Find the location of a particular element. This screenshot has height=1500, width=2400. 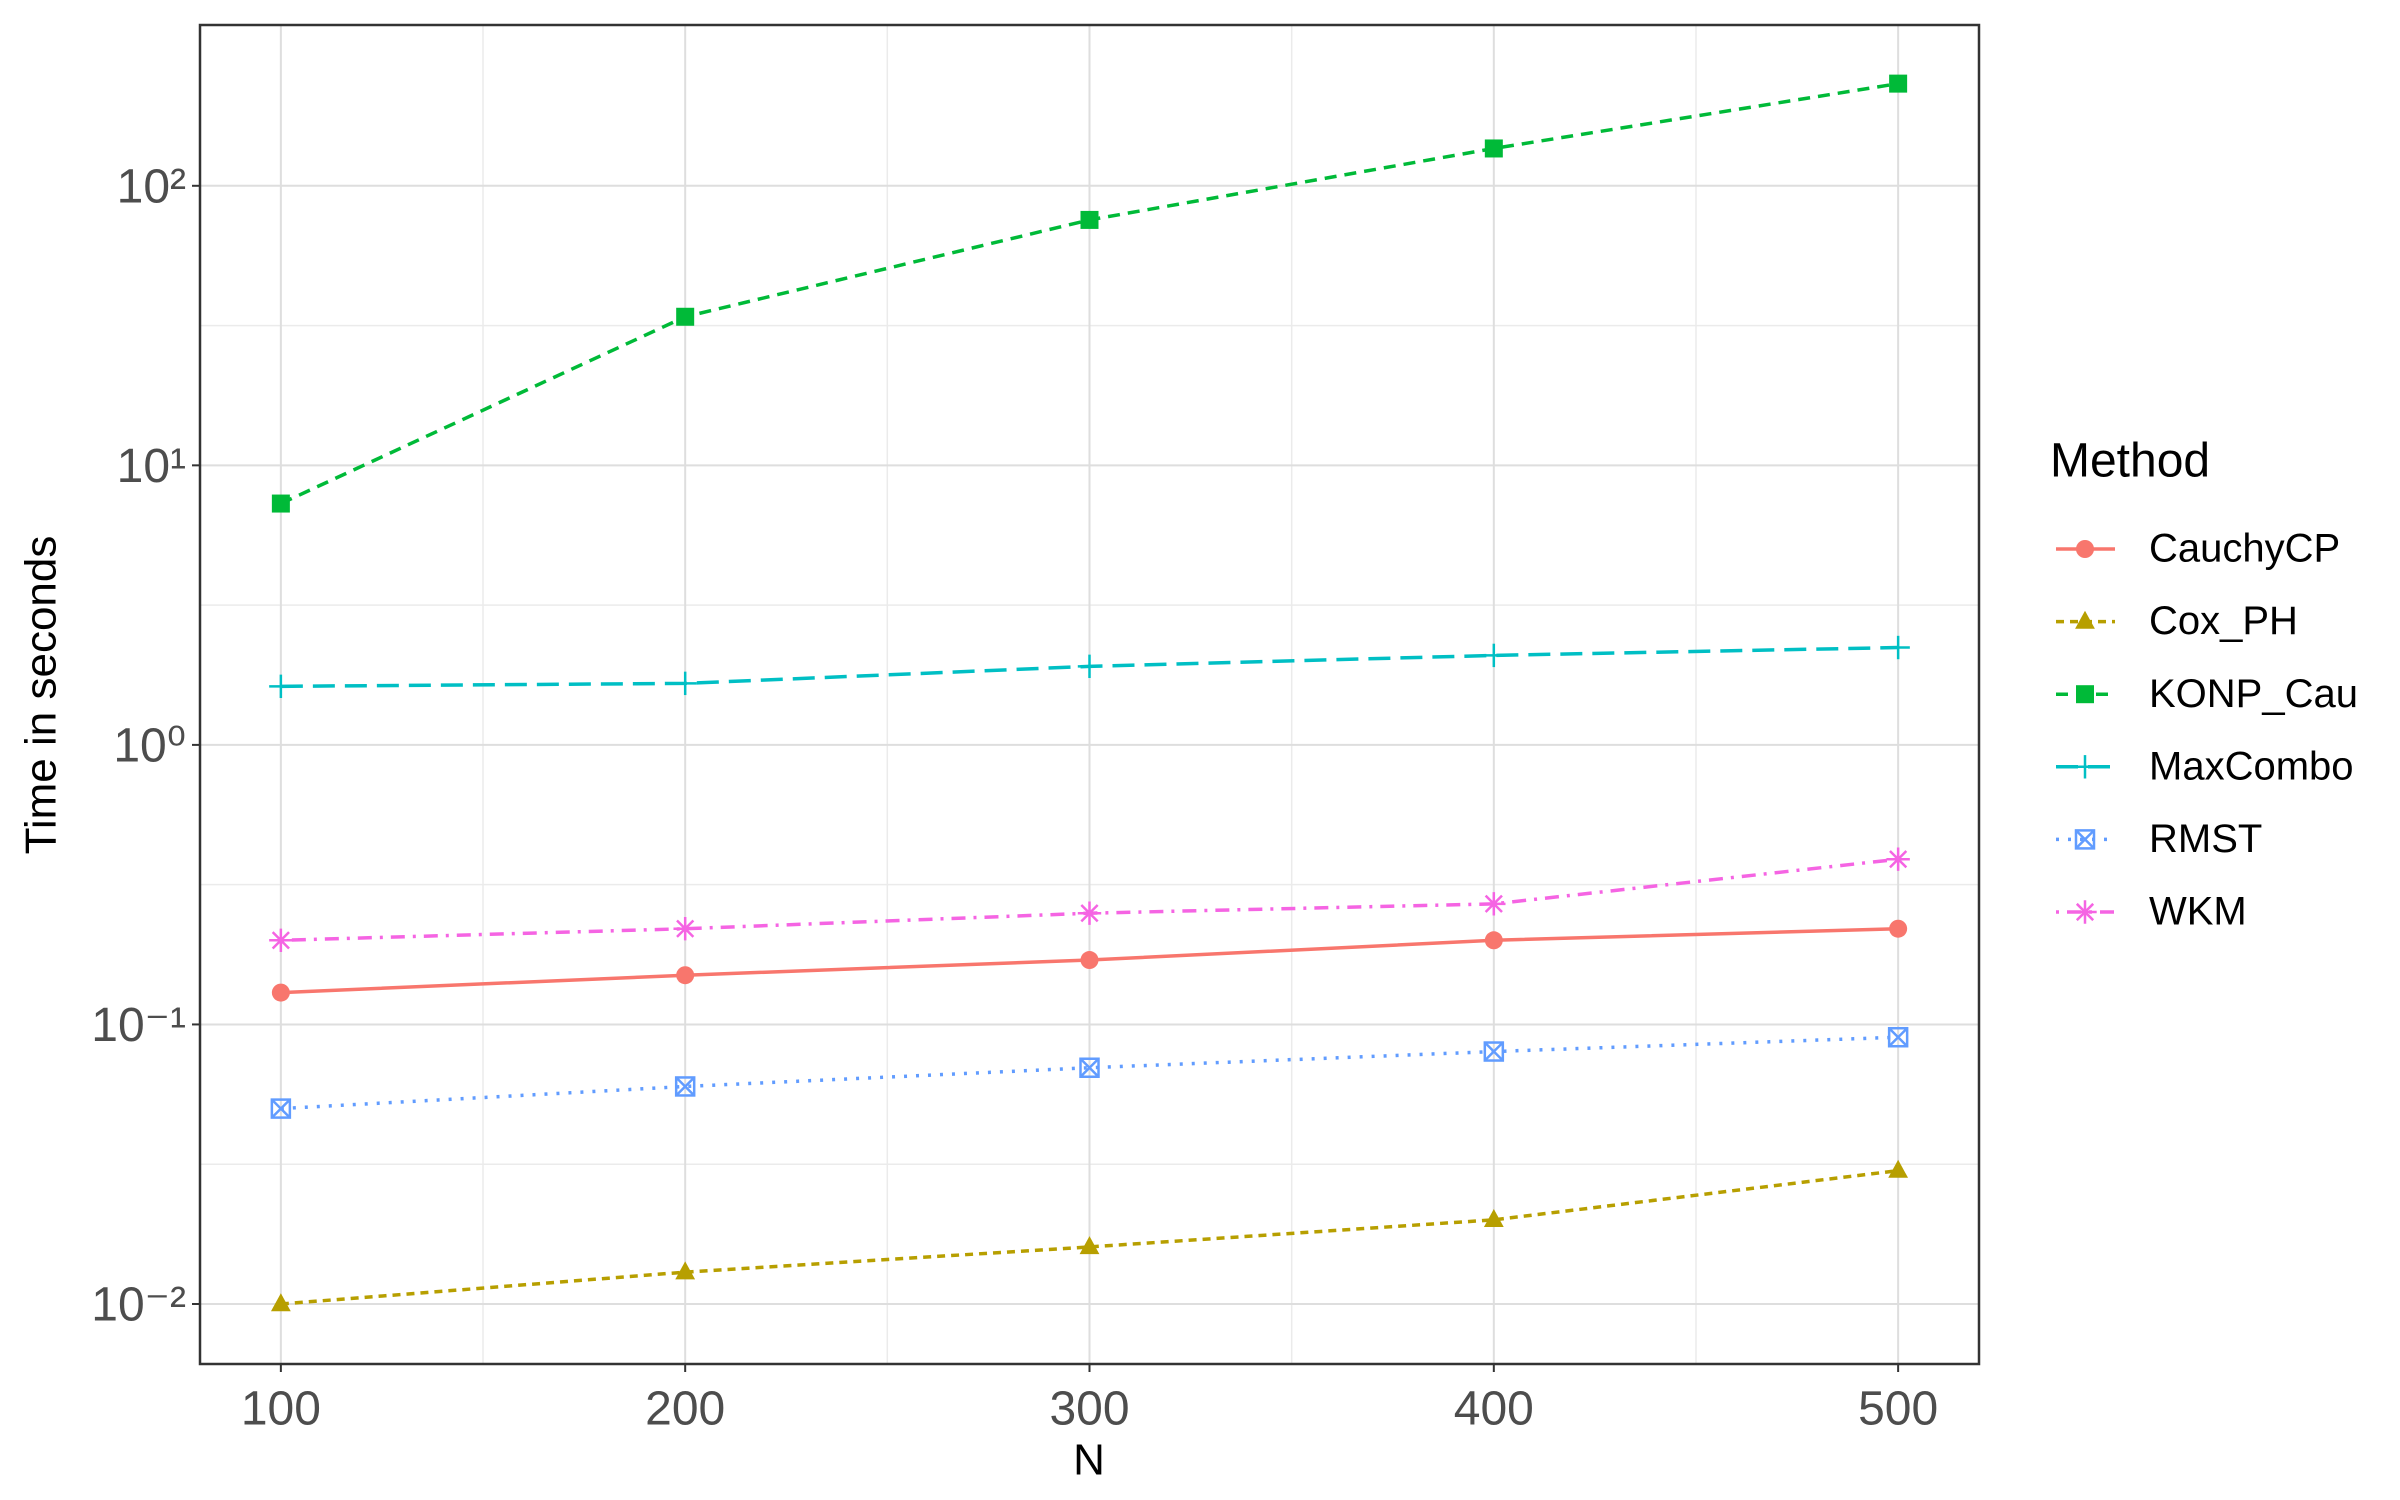

x-tick-label: 400 is located at coordinates (1494, 1409).